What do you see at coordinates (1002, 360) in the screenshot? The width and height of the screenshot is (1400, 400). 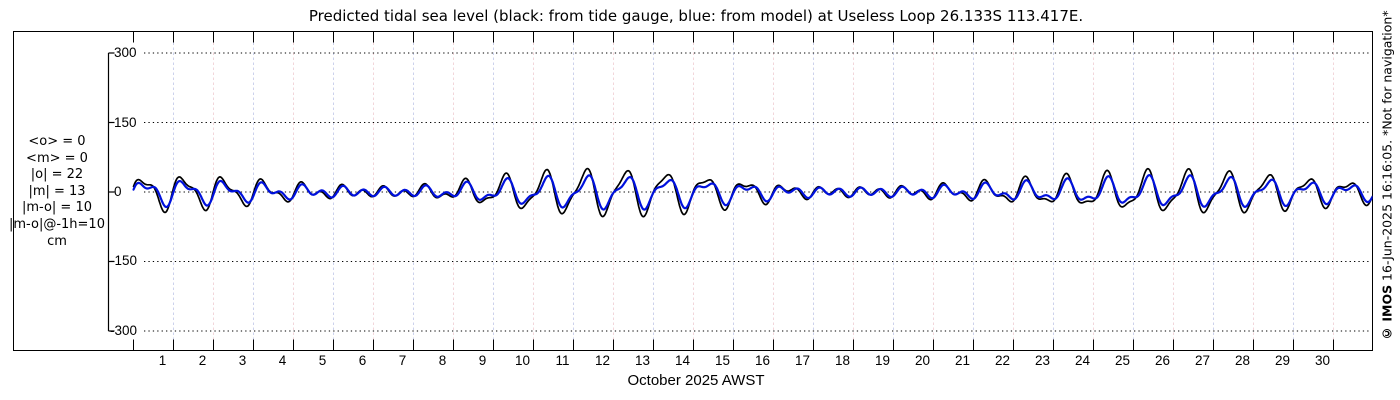 I see `x-tick-label: 22` at bounding box center [1002, 360].